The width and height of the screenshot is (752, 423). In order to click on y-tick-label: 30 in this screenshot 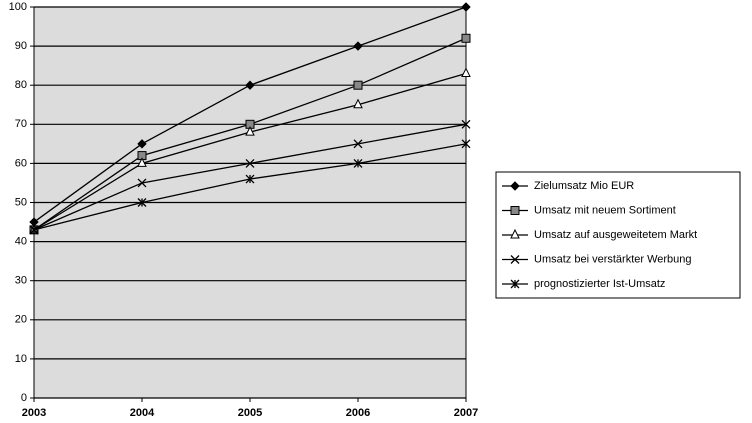, I will do `click(21, 281)`.